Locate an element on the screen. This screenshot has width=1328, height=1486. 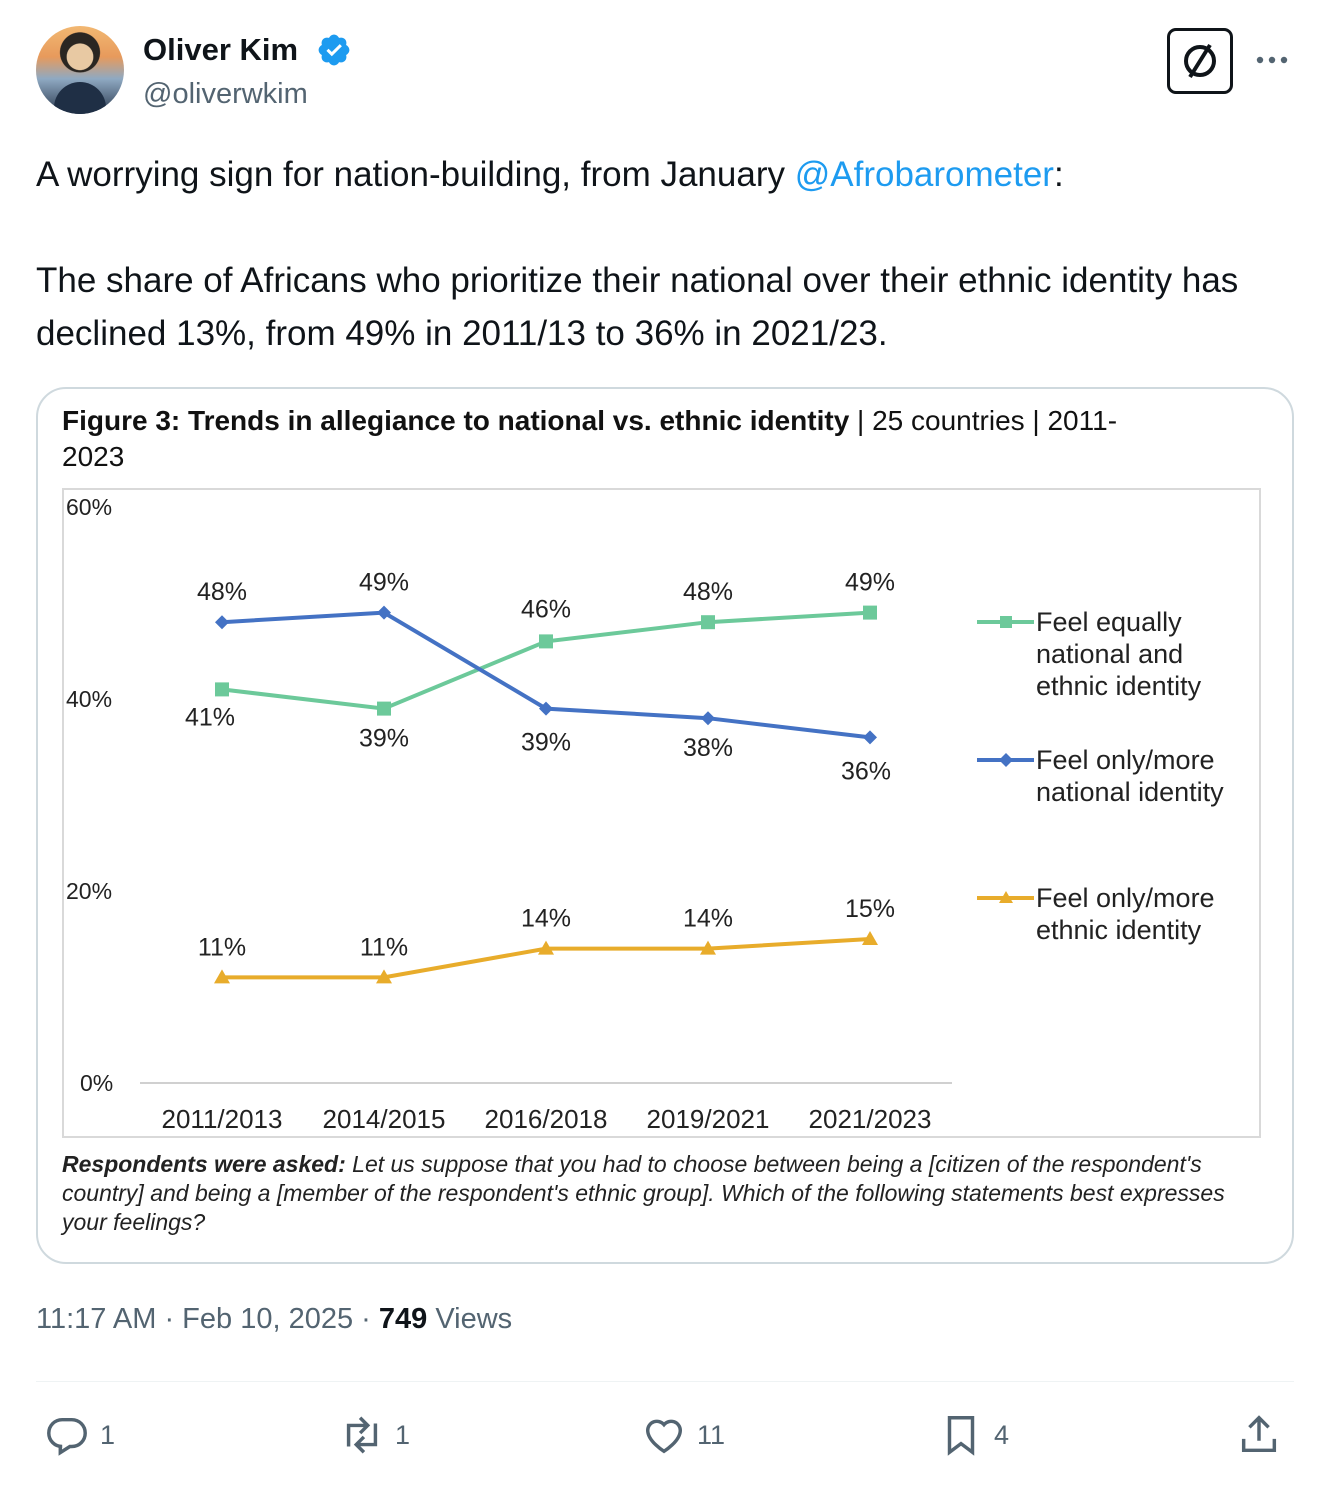
y-tick-label: 40% is located at coordinates (89, 699).